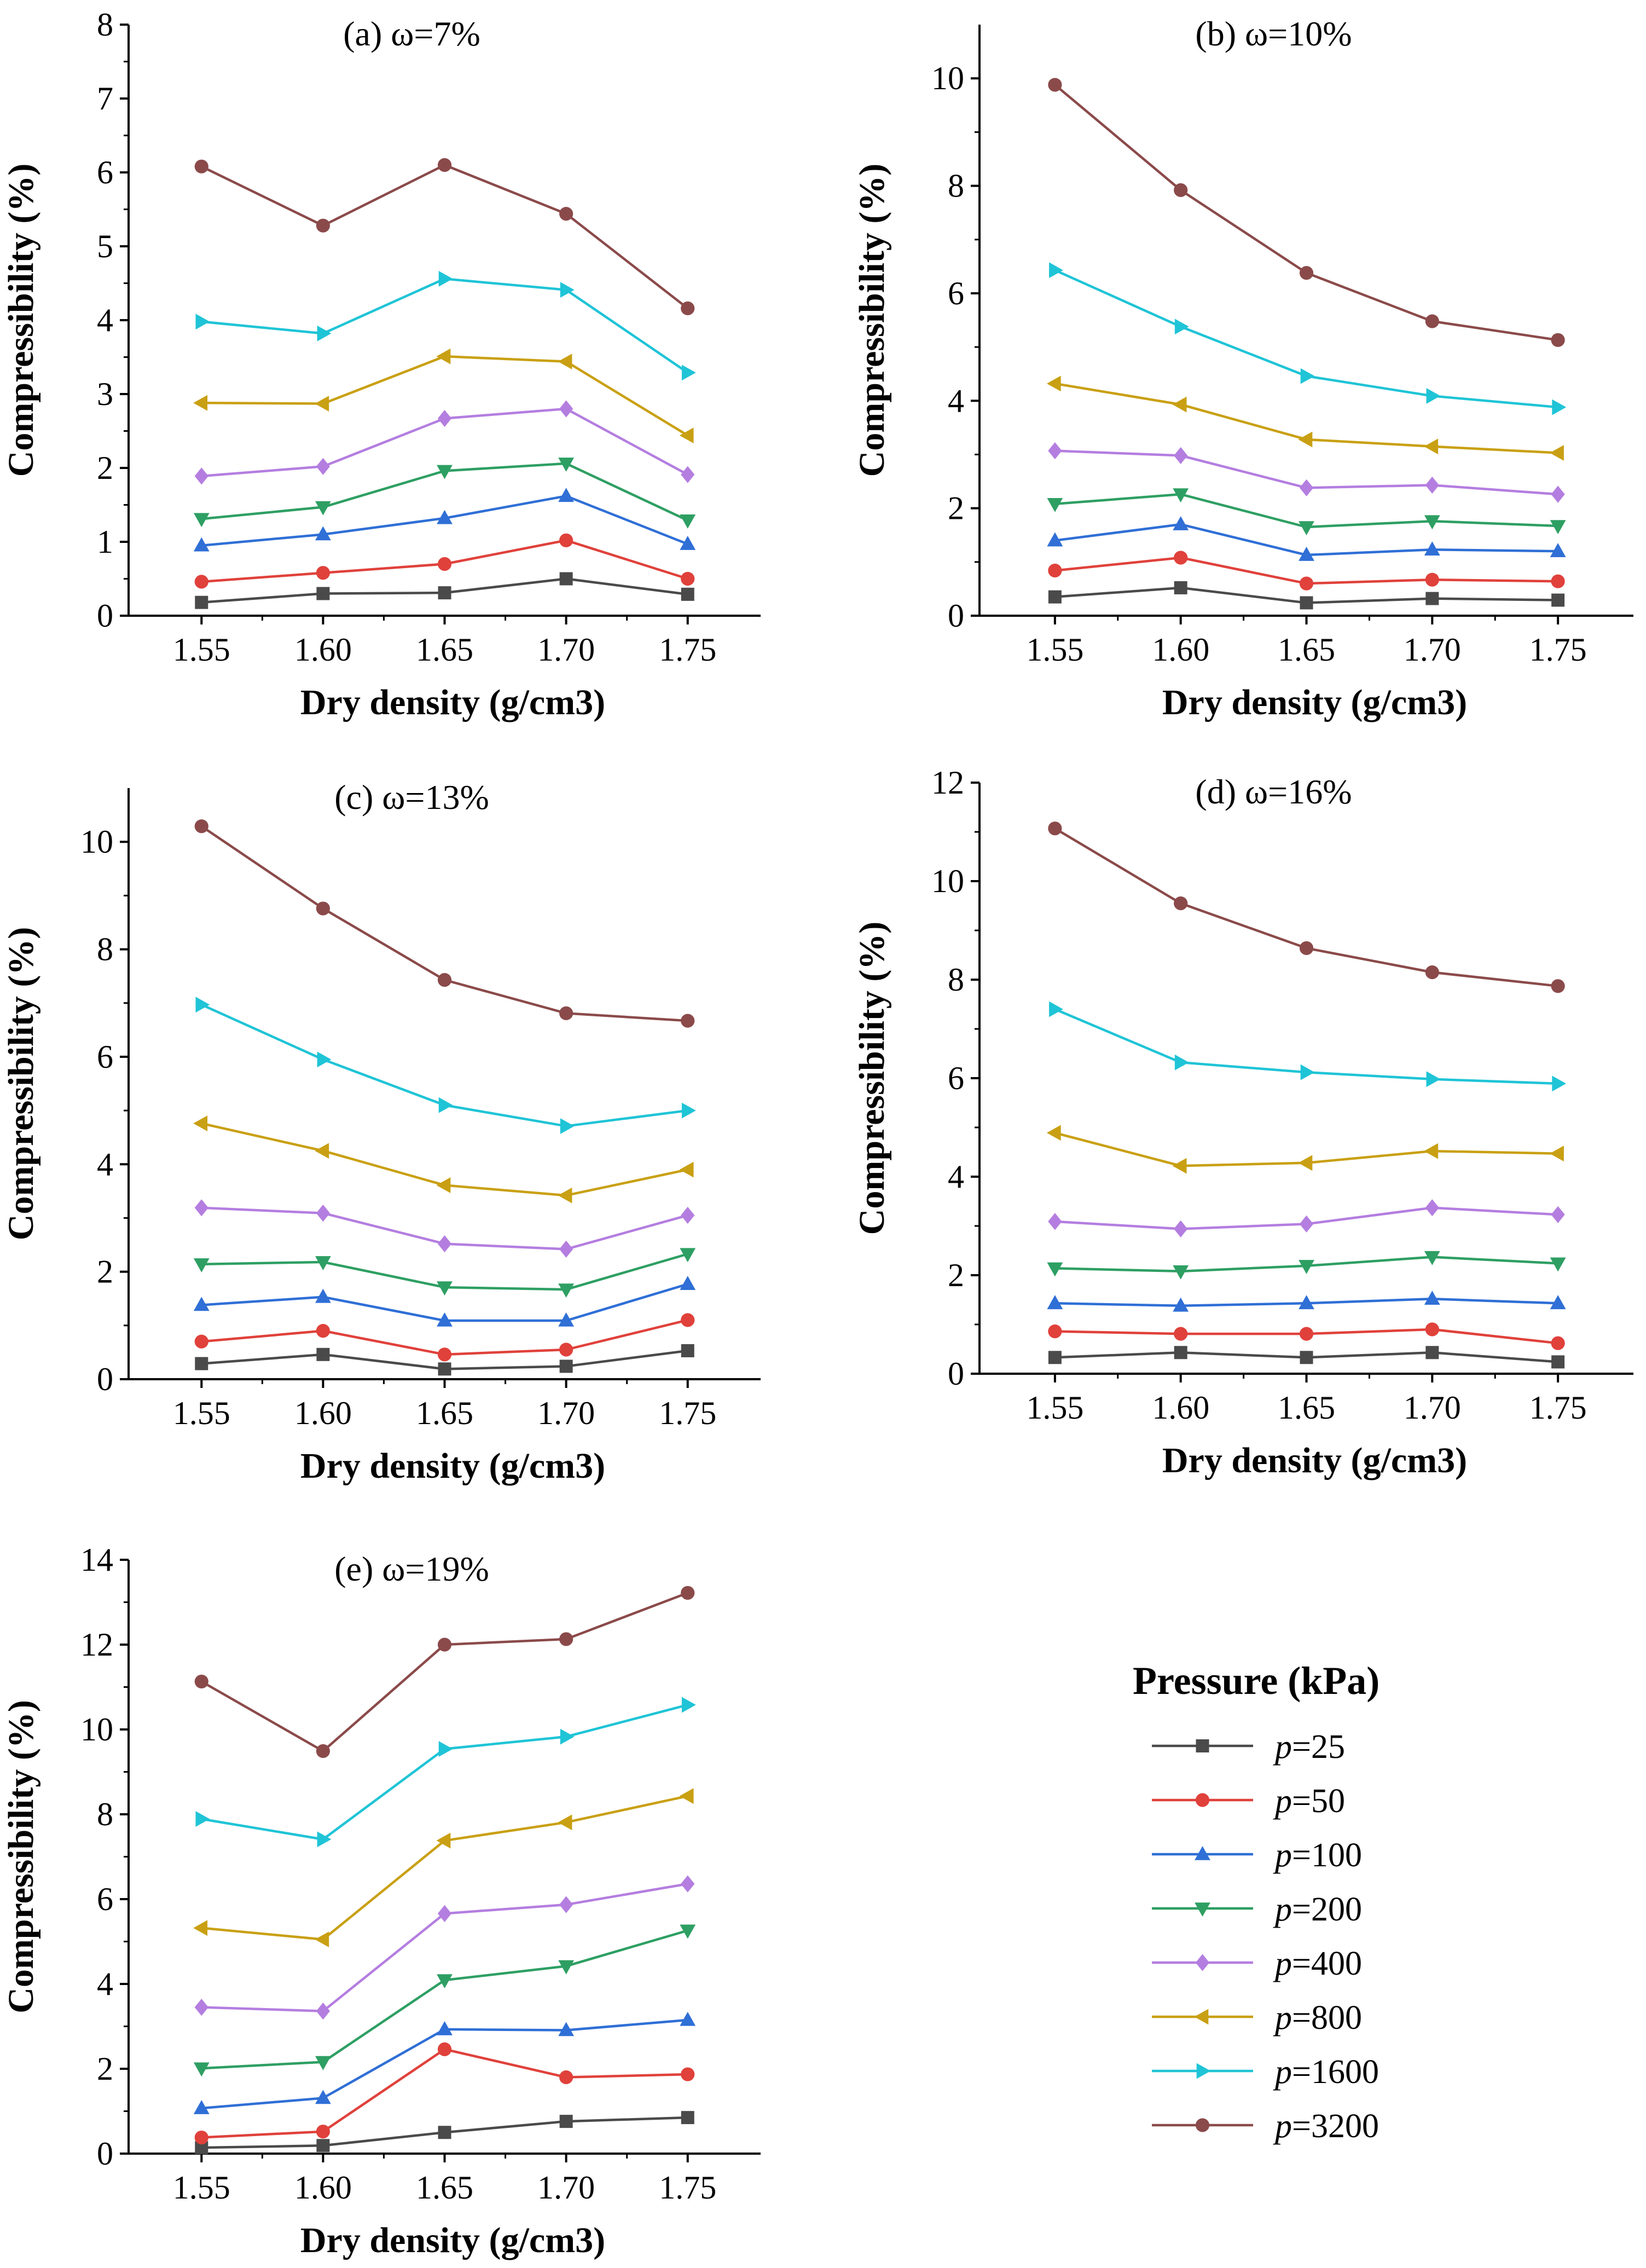 The height and width of the screenshot is (2268, 1646). What do you see at coordinates (452, 1466) in the screenshot?
I see `x-axis-title: Dry density (g/cm3)` at bounding box center [452, 1466].